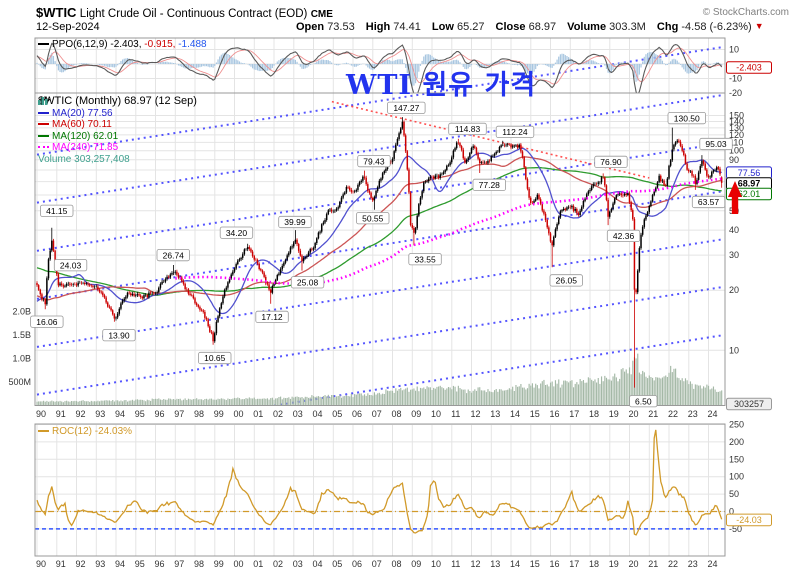  I want to click on roc-label: ROC(12) -24.03%, so click(92, 431).